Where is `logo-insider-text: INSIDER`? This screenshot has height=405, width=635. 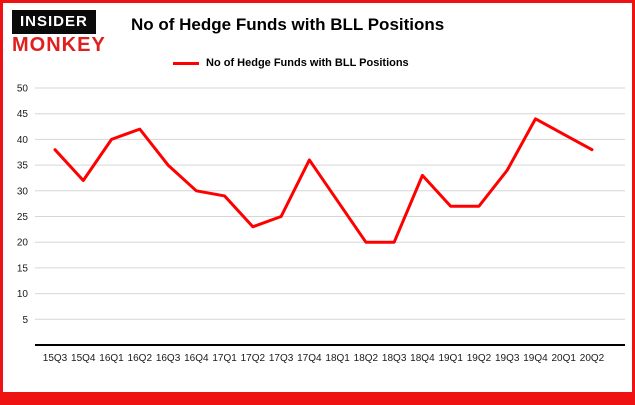
logo-insider-text: INSIDER is located at coordinates (54, 22).